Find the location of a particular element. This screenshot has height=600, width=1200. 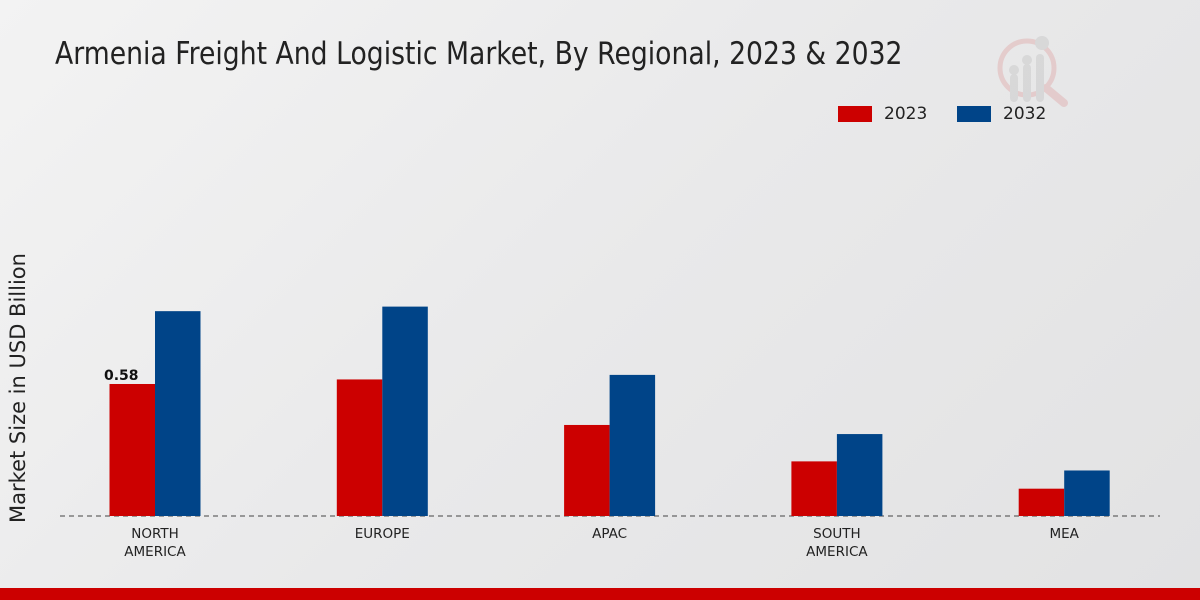

bar-2032-north-america is located at coordinates (178, 413).